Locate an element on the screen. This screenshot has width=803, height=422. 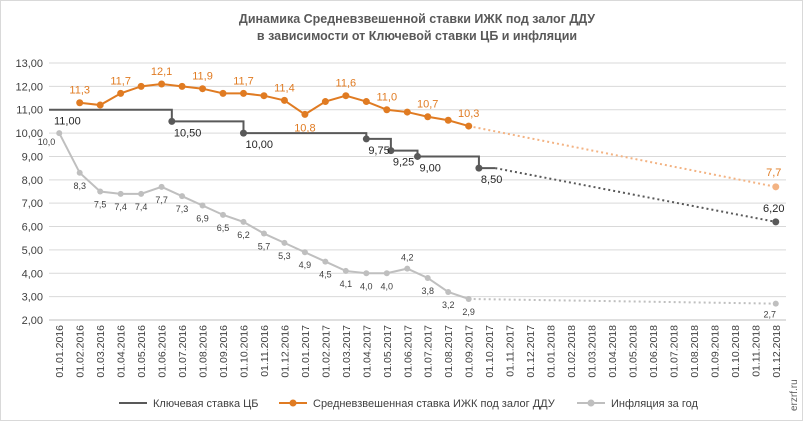
data-label-inflation: 6,2 is located at coordinates (243, 235).